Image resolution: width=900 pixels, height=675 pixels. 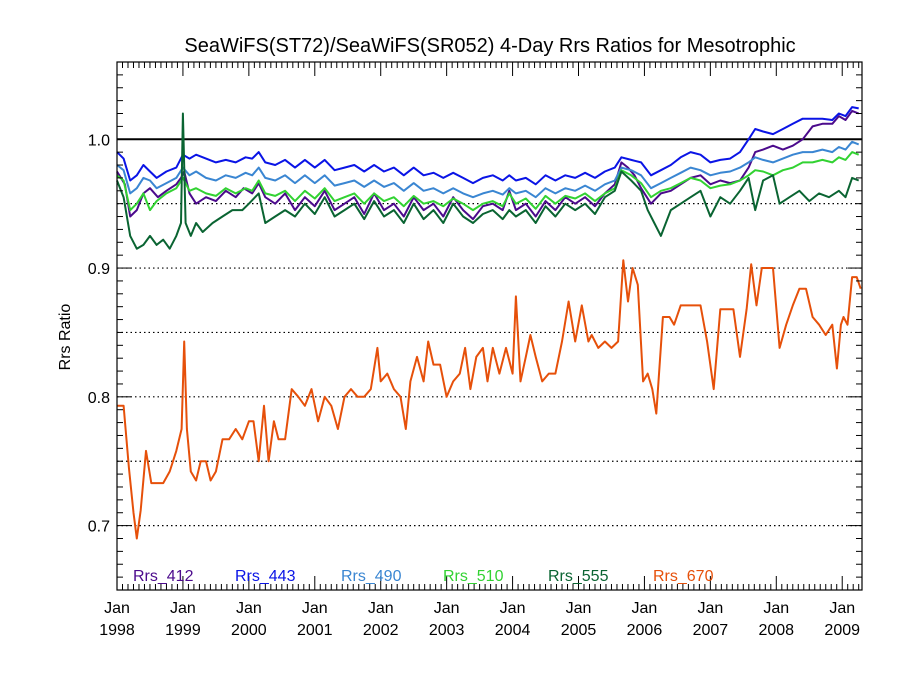 What do you see at coordinates (99, 140) in the screenshot?
I see `y-tick-label: 1.0` at bounding box center [99, 140].